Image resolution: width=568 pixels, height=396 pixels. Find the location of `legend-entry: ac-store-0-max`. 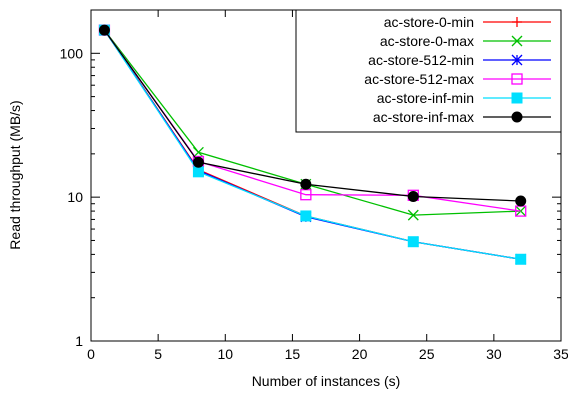

legend-entry: ac-store-0-max is located at coordinates (465, 41).